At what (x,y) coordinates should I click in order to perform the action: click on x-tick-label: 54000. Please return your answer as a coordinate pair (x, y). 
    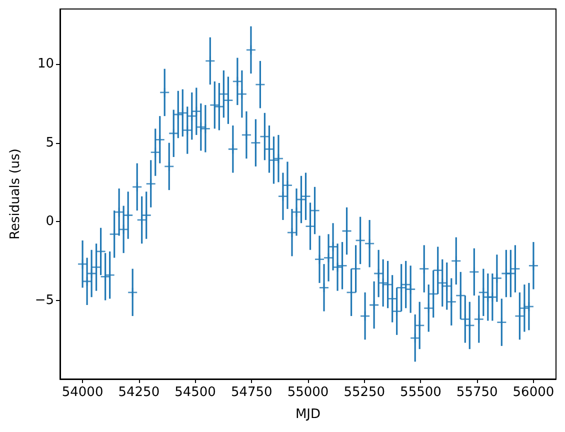
    Looking at the image, I should click on (83, 392).